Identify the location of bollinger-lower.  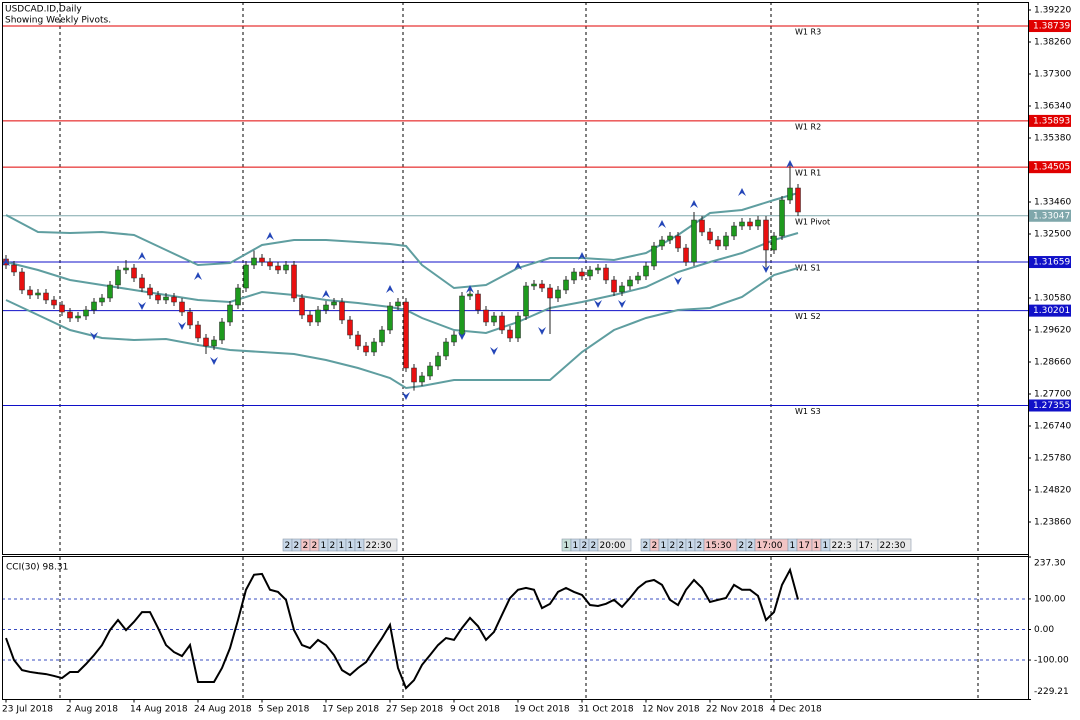
(402, 328).